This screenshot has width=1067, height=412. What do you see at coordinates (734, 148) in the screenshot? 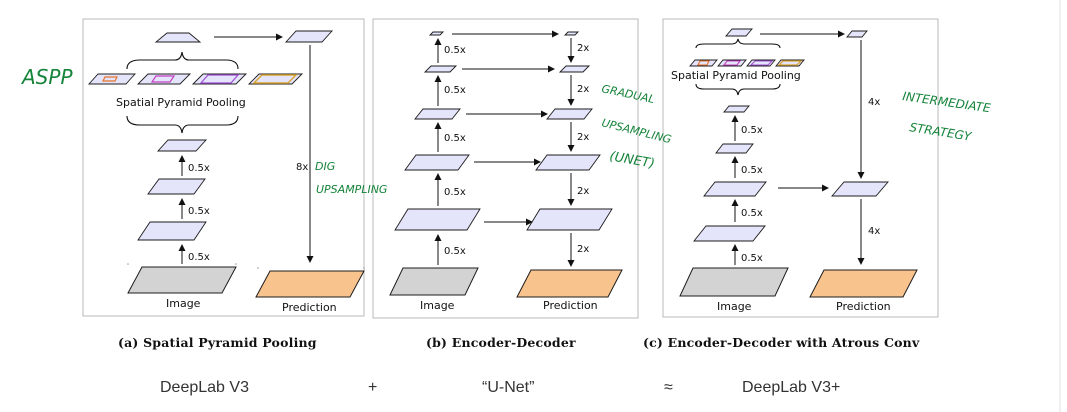
I see `feature-stride-8a` at bounding box center [734, 148].